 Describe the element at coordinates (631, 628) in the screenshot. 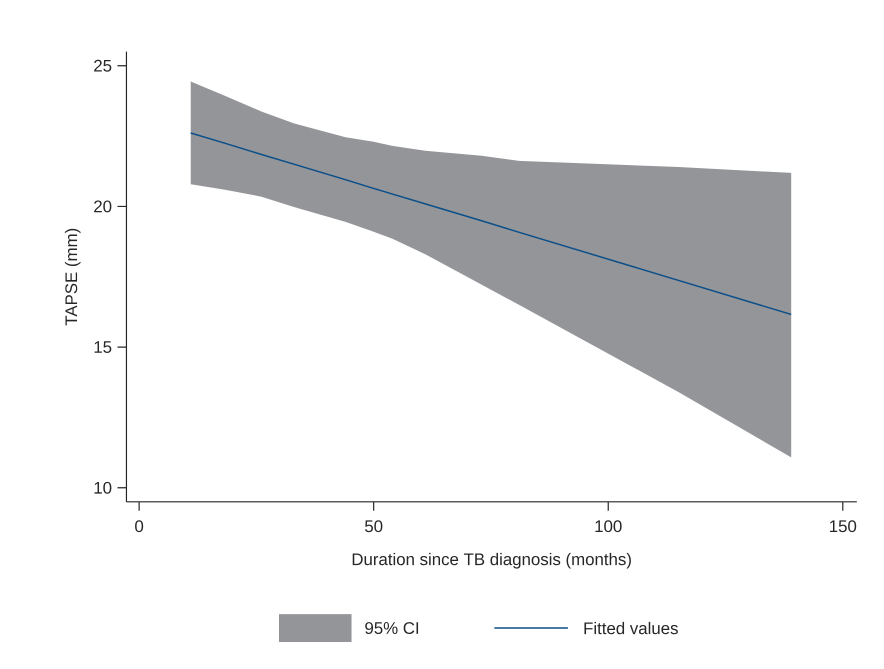

I see `legend-label: Fitted values` at that location.